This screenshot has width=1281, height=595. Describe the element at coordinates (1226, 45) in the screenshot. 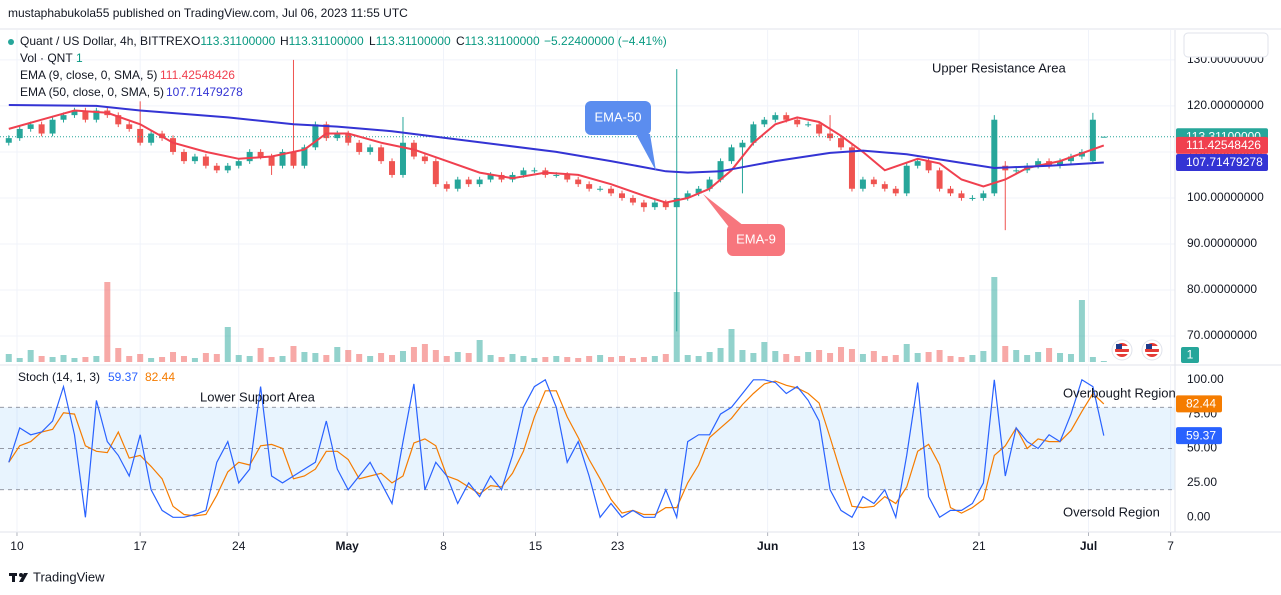

I see `toolbar-box` at that location.